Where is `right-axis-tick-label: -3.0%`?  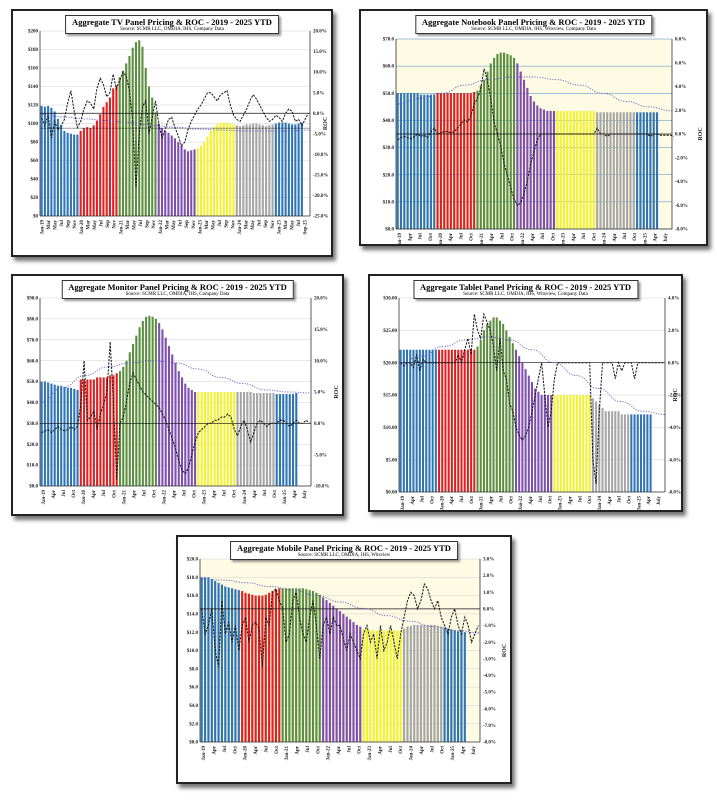
right-axis-tick-label: -3.0% is located at coordinates (489, 659).